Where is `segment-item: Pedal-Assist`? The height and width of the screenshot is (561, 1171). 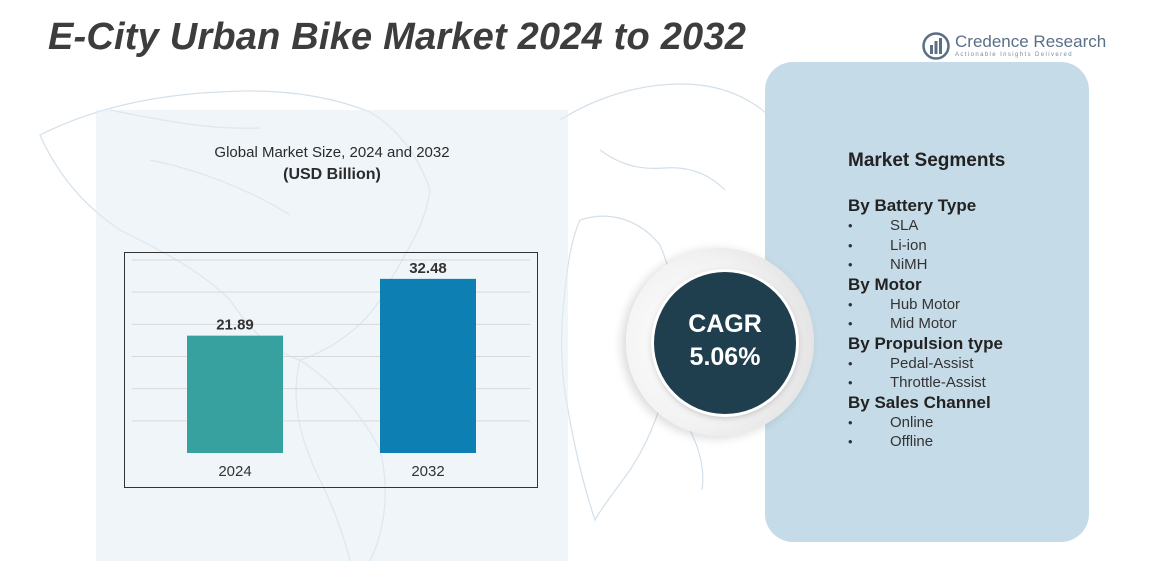
segment-item: Pedal-Assist is located at coordinates (963, 364).